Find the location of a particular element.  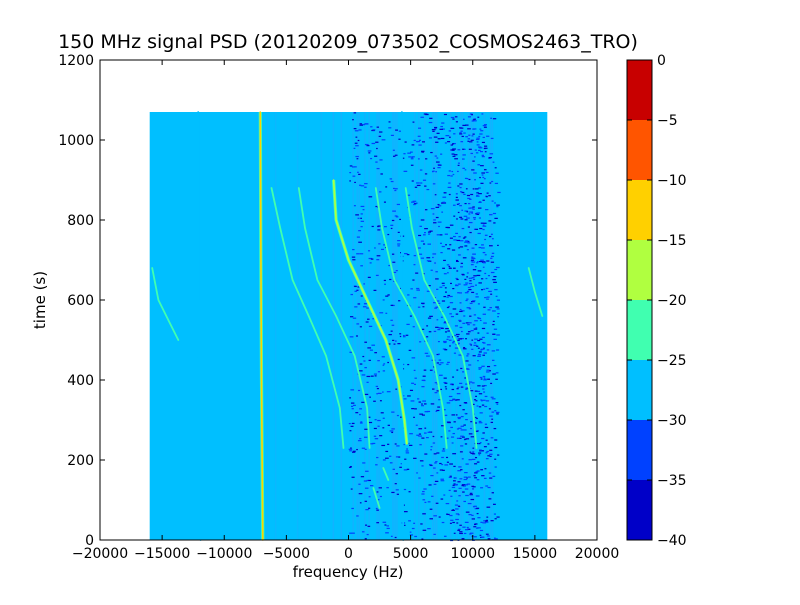

x-tick-label: −15000 is located at coordinates (162, 554).